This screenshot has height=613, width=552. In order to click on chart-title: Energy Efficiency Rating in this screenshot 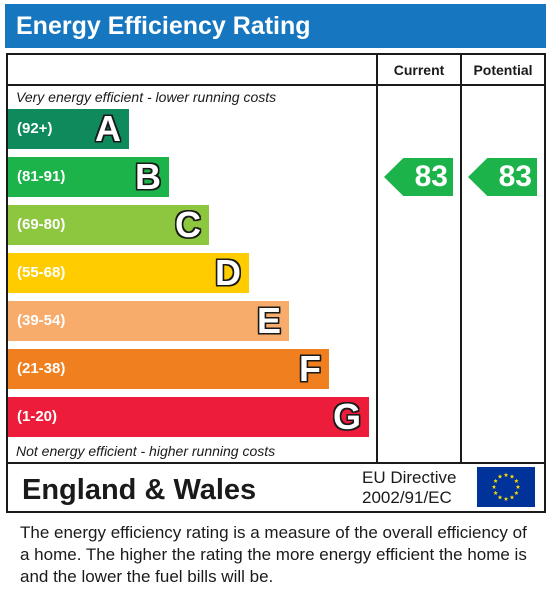, I will do `click(275, 26)`.